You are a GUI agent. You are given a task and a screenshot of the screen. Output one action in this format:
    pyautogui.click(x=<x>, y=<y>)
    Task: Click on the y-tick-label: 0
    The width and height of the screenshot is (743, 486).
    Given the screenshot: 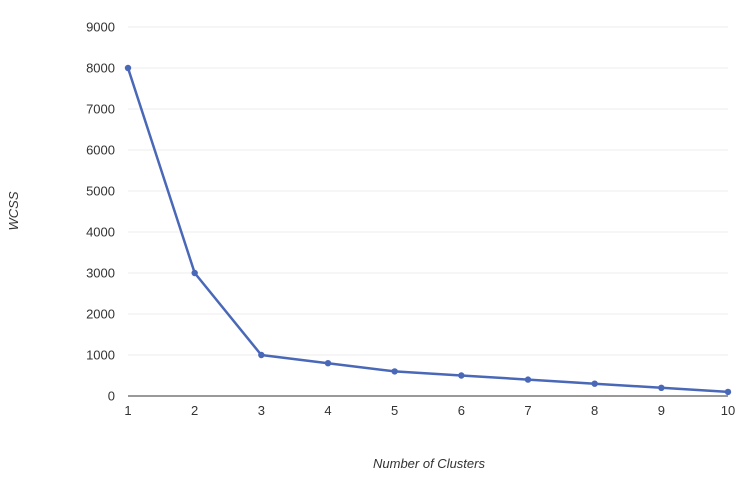 What is the action you would take?
    pyautogui.click(x=111, y=396)
    